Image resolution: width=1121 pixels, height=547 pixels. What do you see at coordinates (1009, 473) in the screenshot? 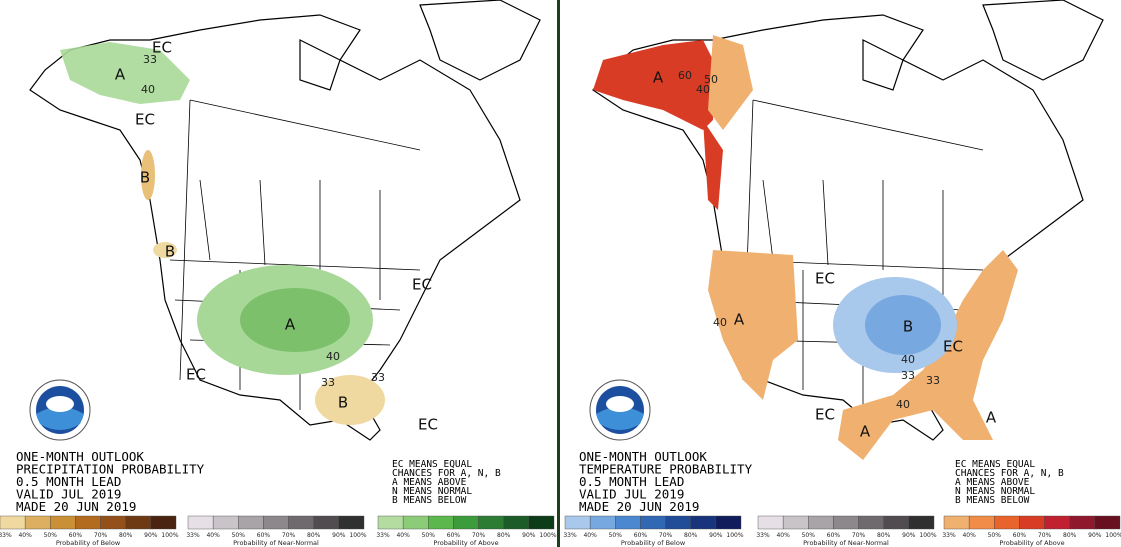
I see `key-line: CHANCES FOR A, N, B` at bounding box center [1009, 473].